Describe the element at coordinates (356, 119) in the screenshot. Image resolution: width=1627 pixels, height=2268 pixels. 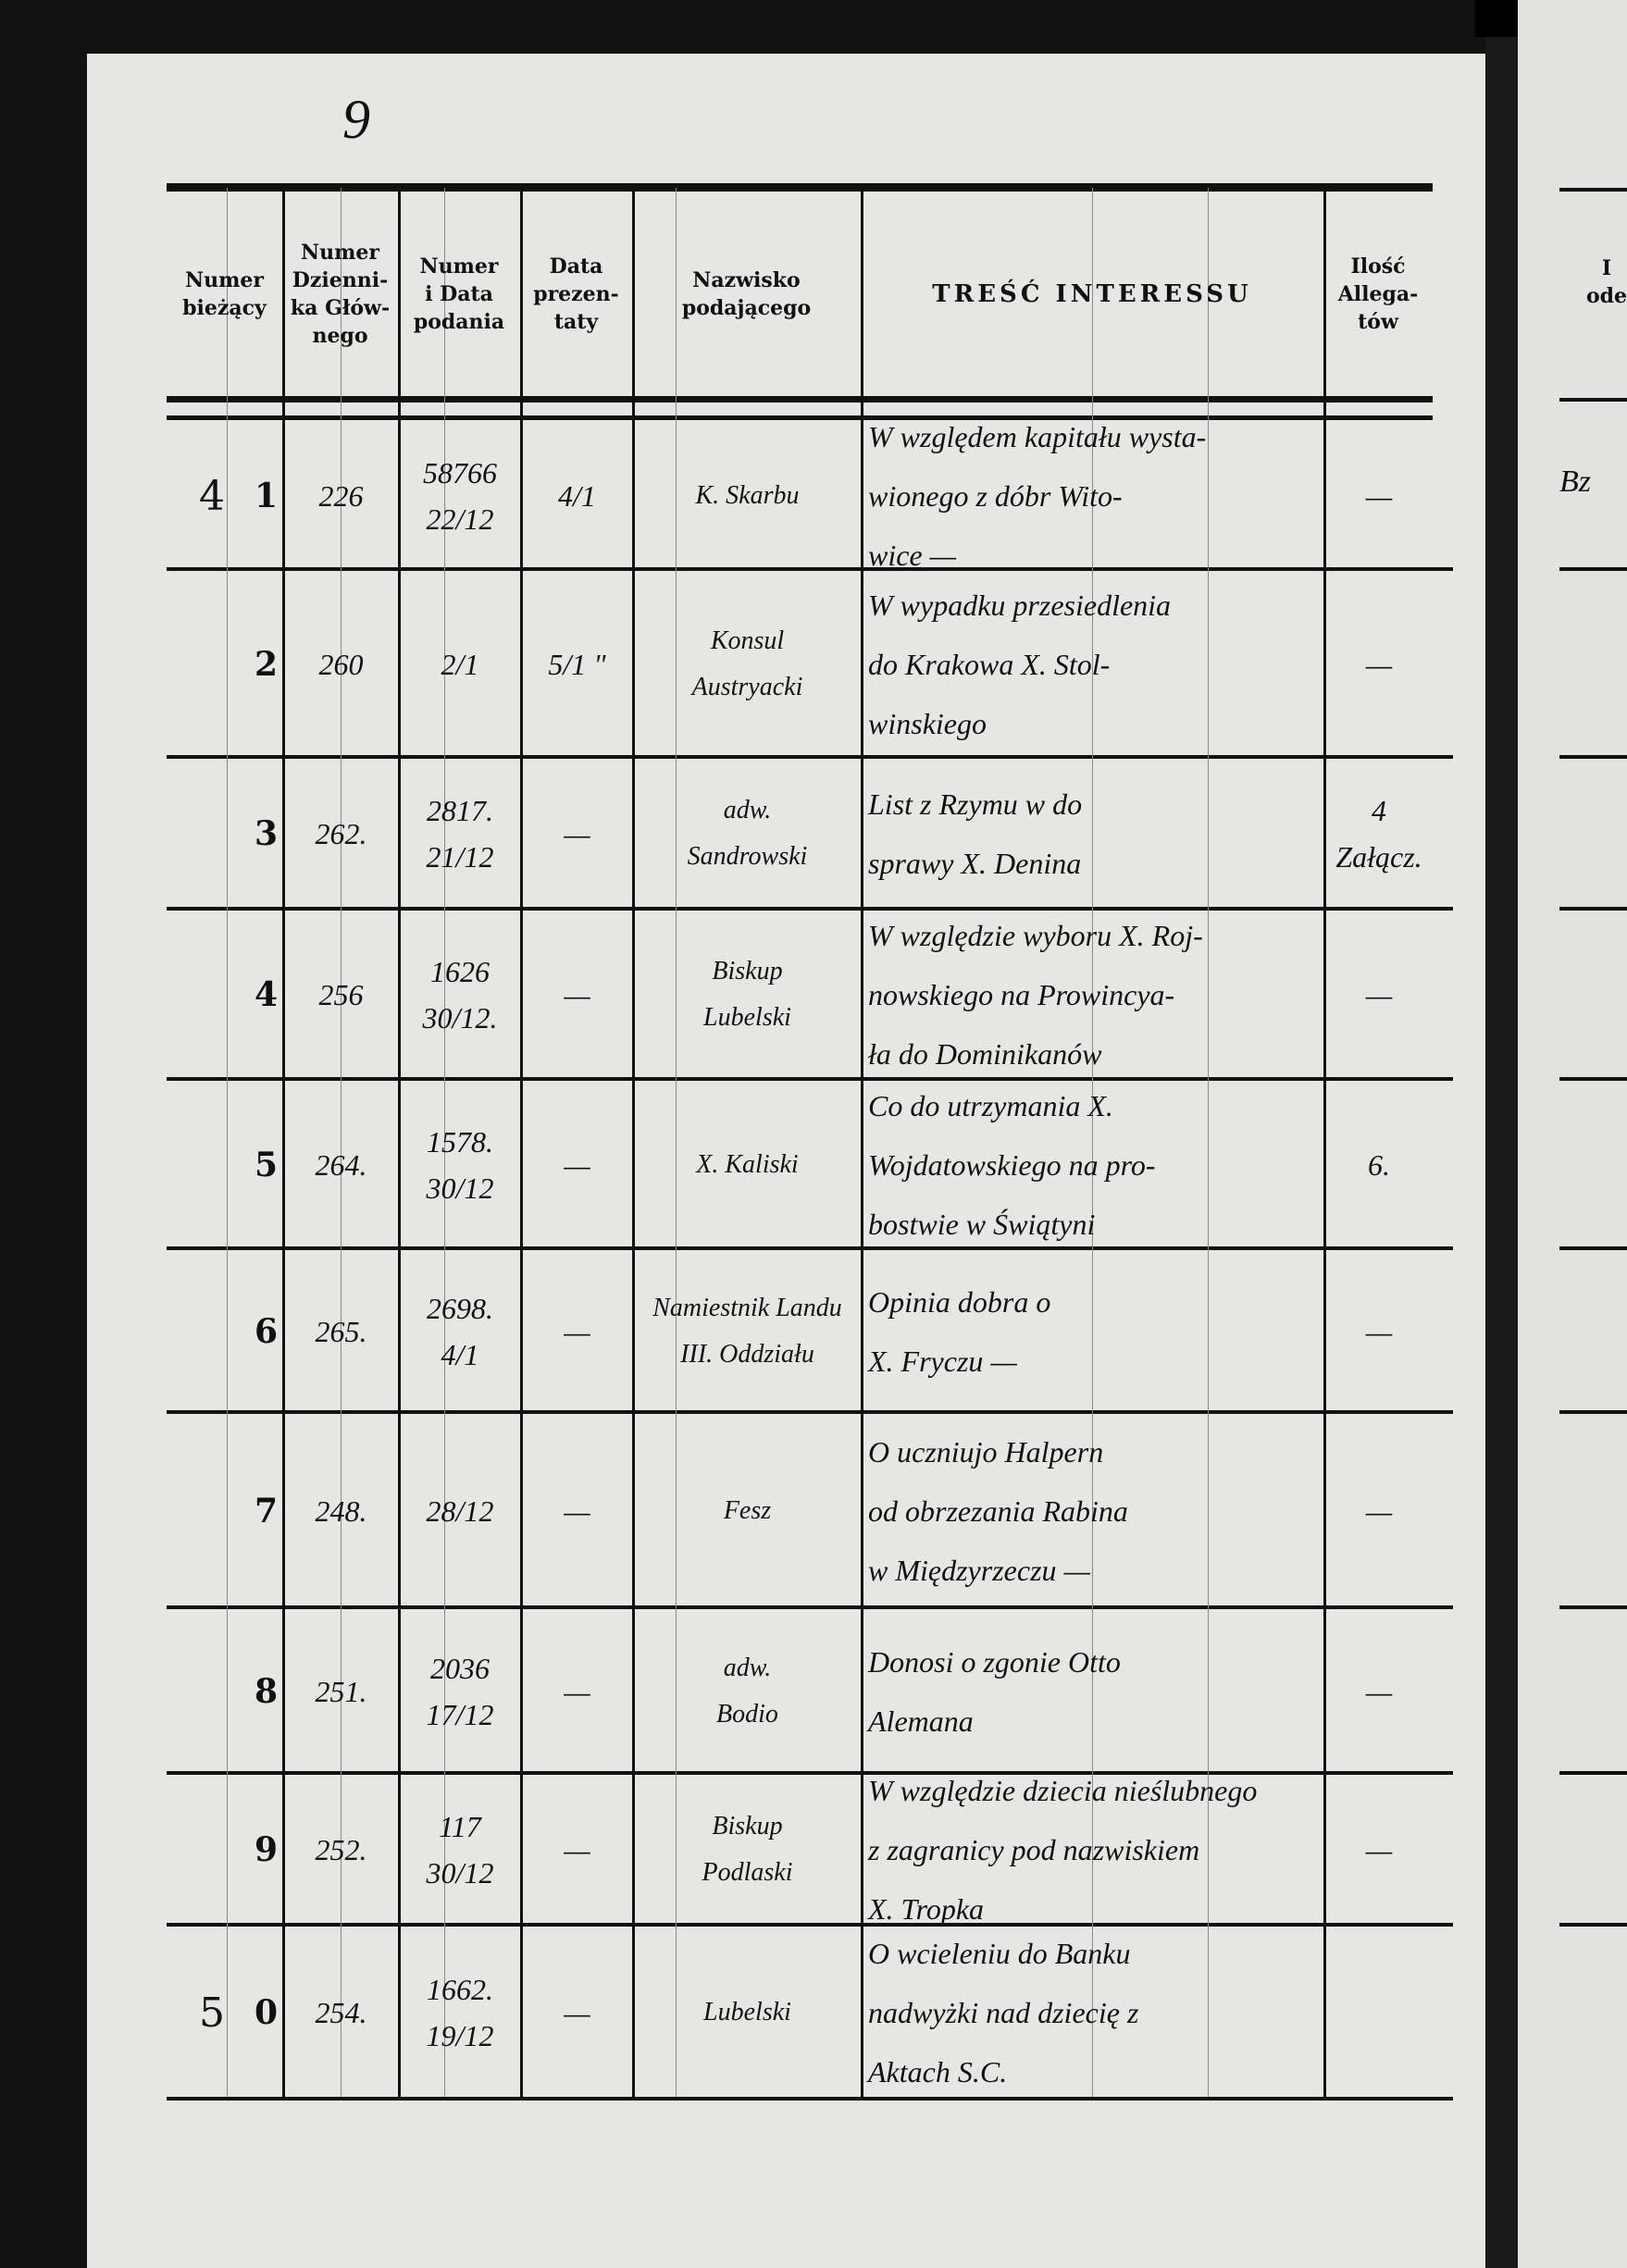
I see `page-number: 9` at that location.